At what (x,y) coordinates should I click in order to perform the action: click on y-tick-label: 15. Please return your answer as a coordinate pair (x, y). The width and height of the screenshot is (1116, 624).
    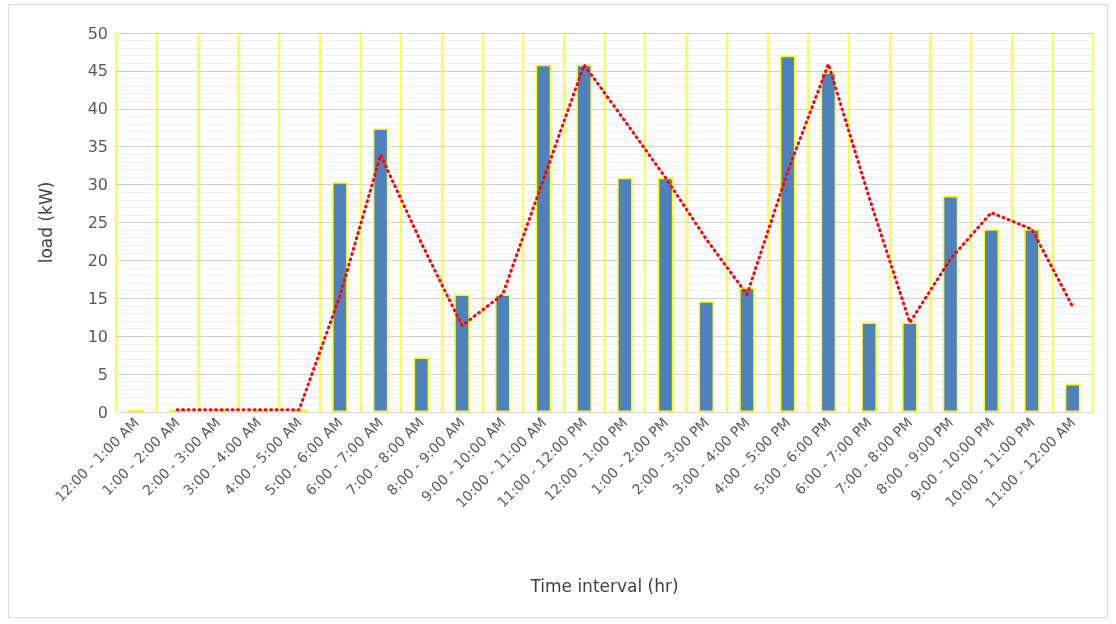
    Looking at the image, I should click on (97, 298).